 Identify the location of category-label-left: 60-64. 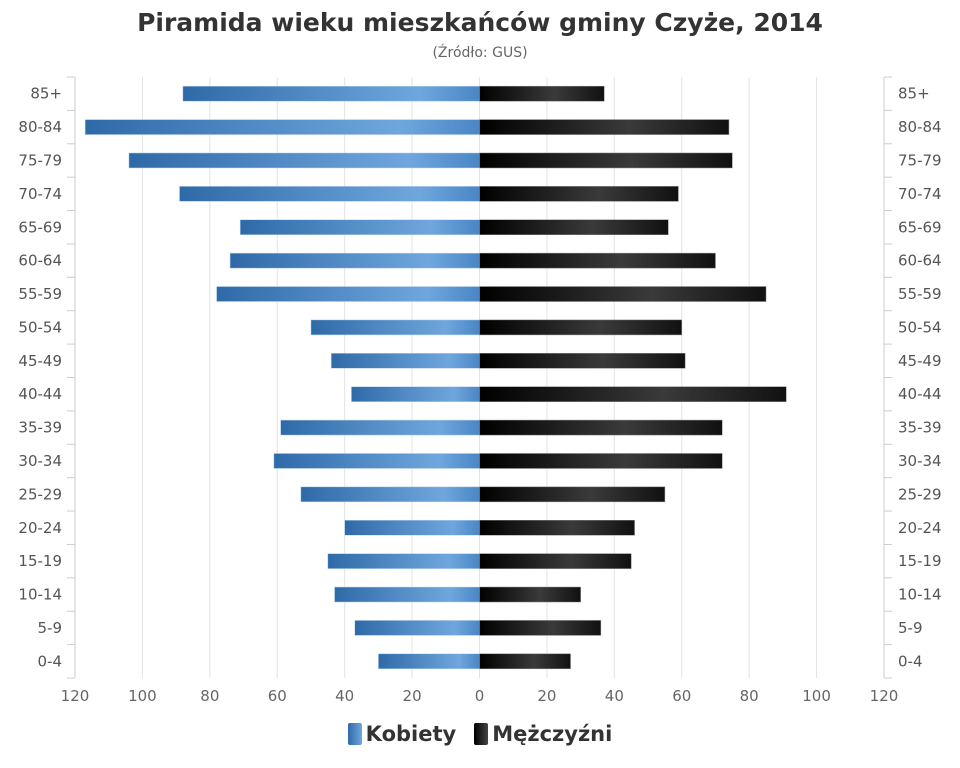
(40, 261).